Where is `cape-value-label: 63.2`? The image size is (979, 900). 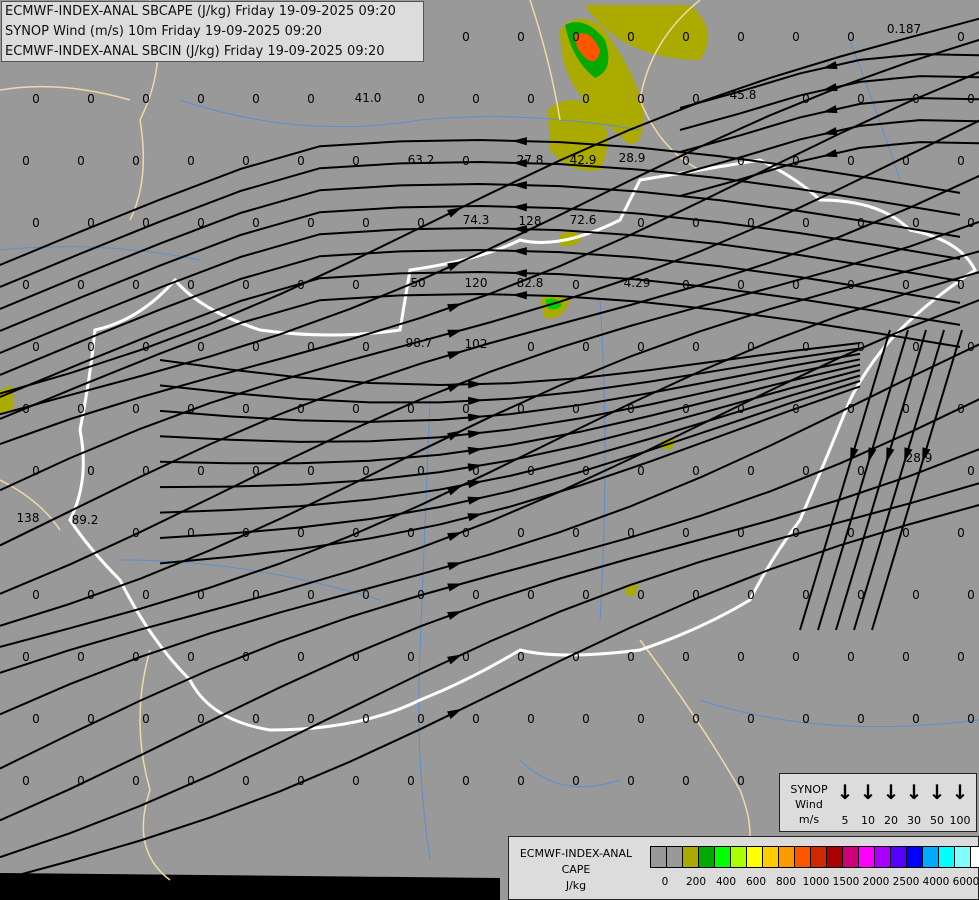
cape-value-label: 63.2 is located at coordinates (421, 160).